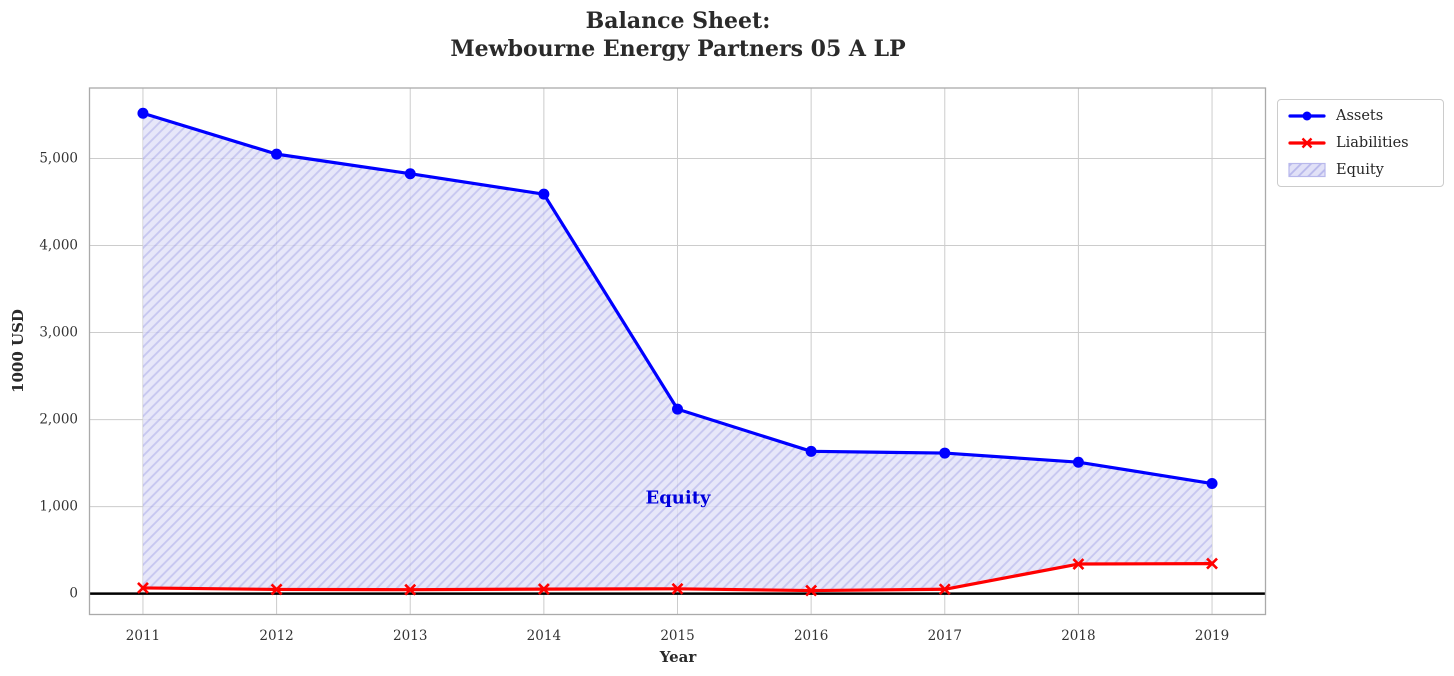  Describe the element at coordinates (143, 636) in the screenshot. I see `x-tick-label-2011: 2011` at that location.